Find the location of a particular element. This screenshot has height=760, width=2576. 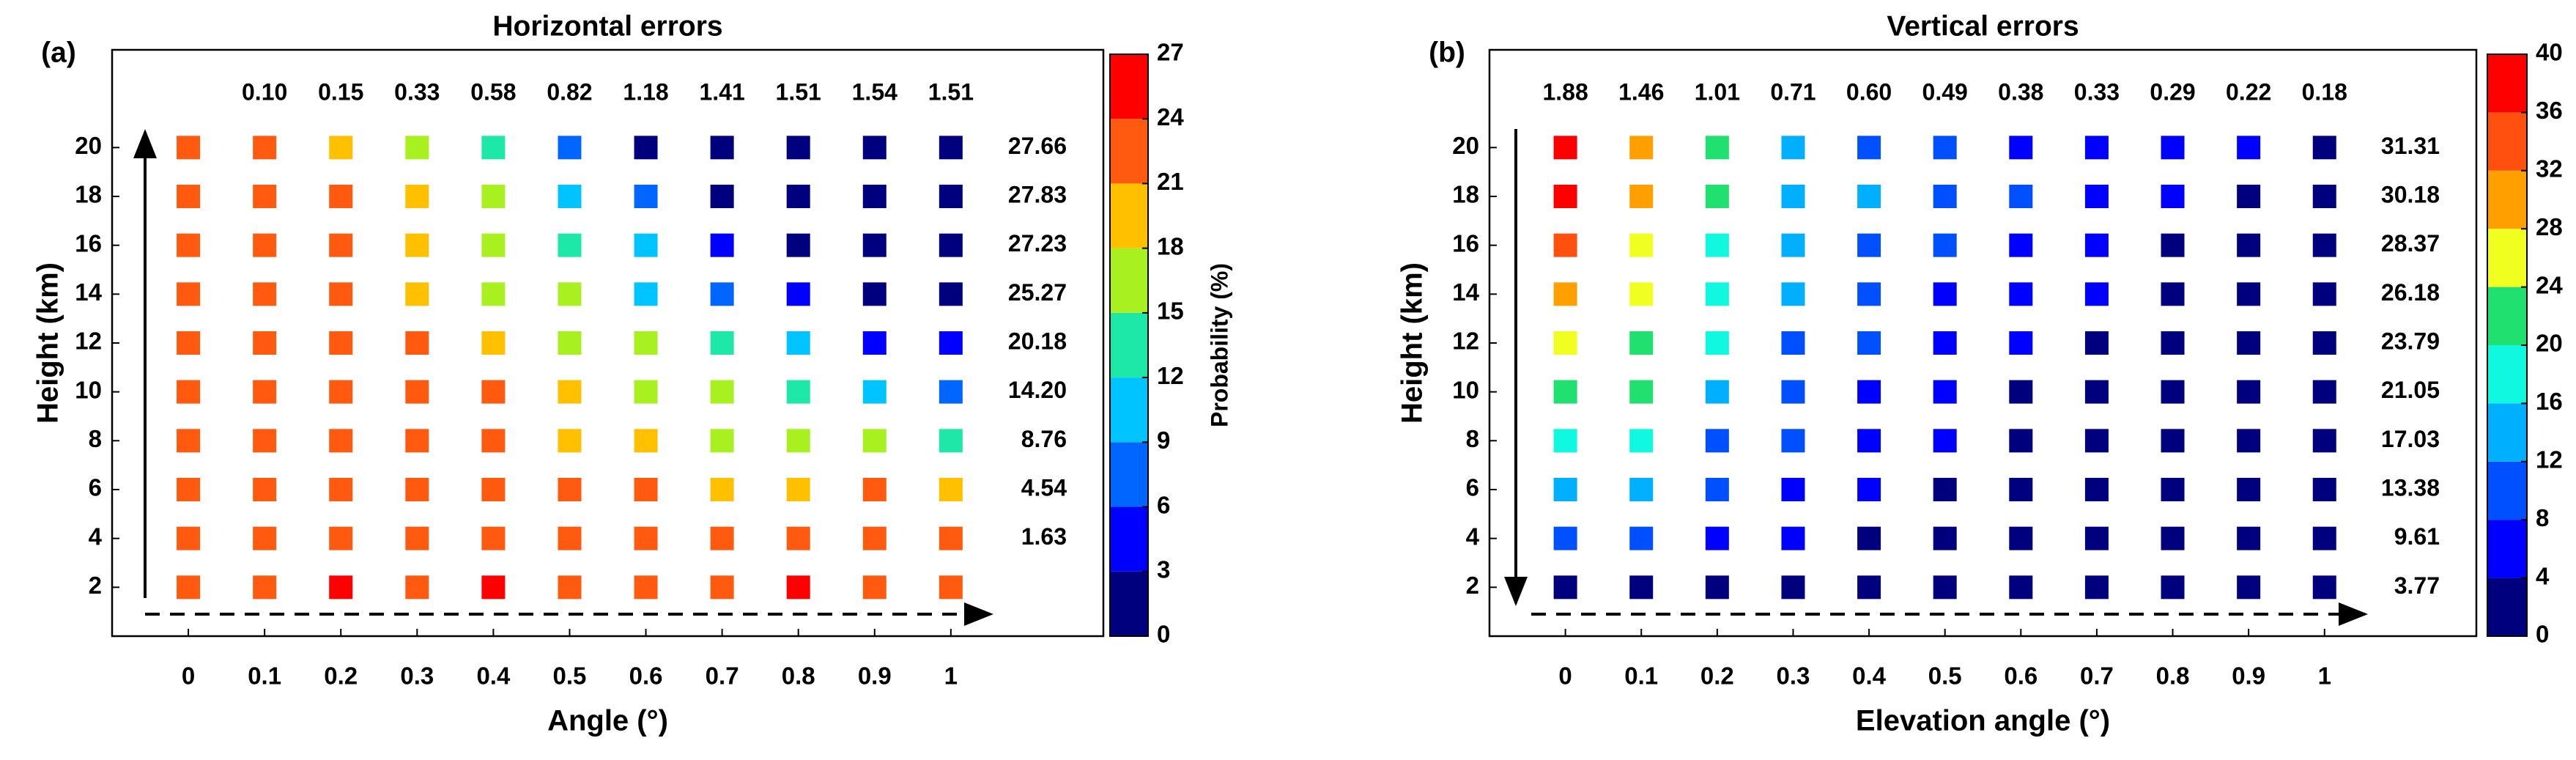

y-tick-label: 20 is located at coordinates (88, 145).